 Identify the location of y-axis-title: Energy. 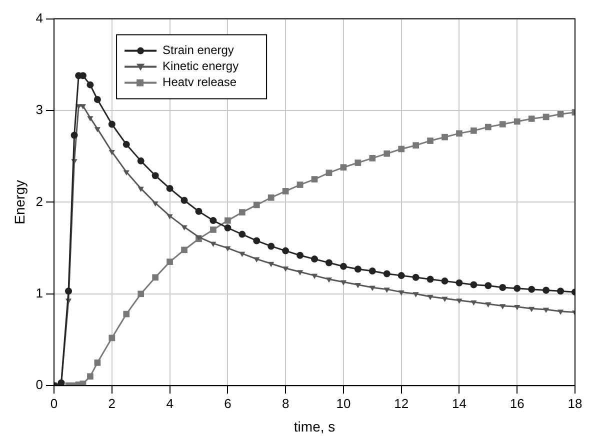
(19, 202).